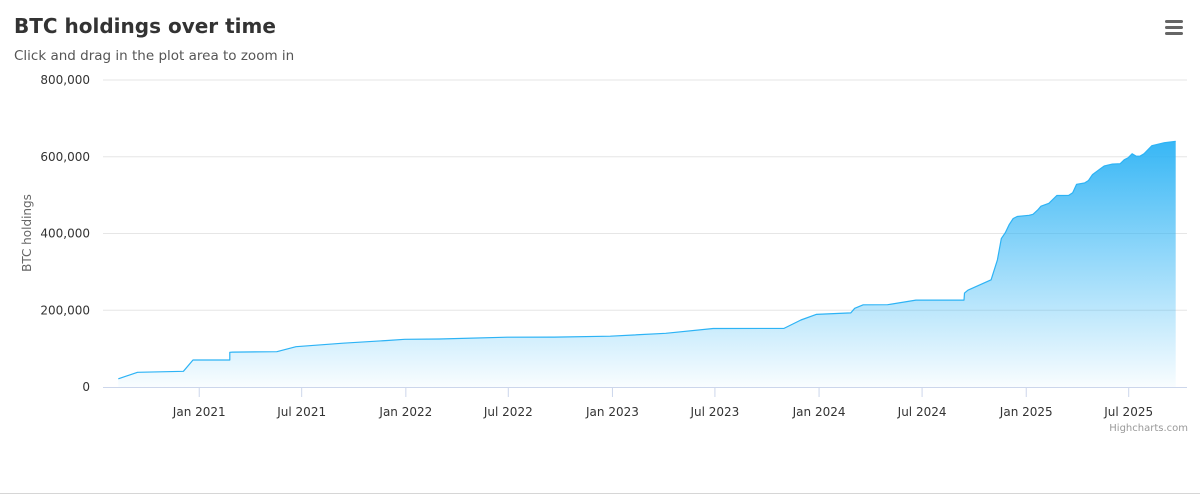 The image size is (1200, 495). Describe the element at coordinates (508, 412) in the screenshot. I see `x-tick-label: Jul 2022` at that location.